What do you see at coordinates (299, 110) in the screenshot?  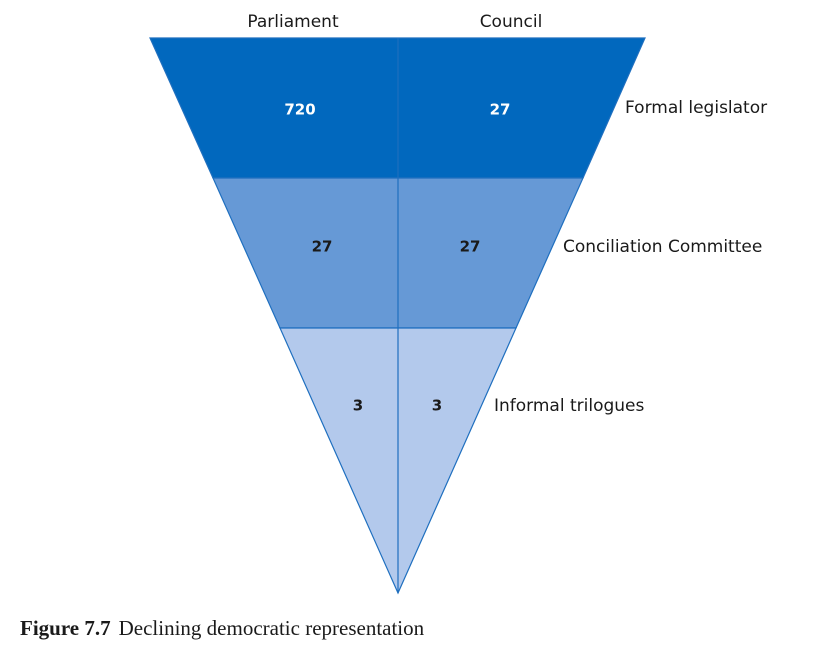 I see `value: 720` at bounding box center [299, 110].